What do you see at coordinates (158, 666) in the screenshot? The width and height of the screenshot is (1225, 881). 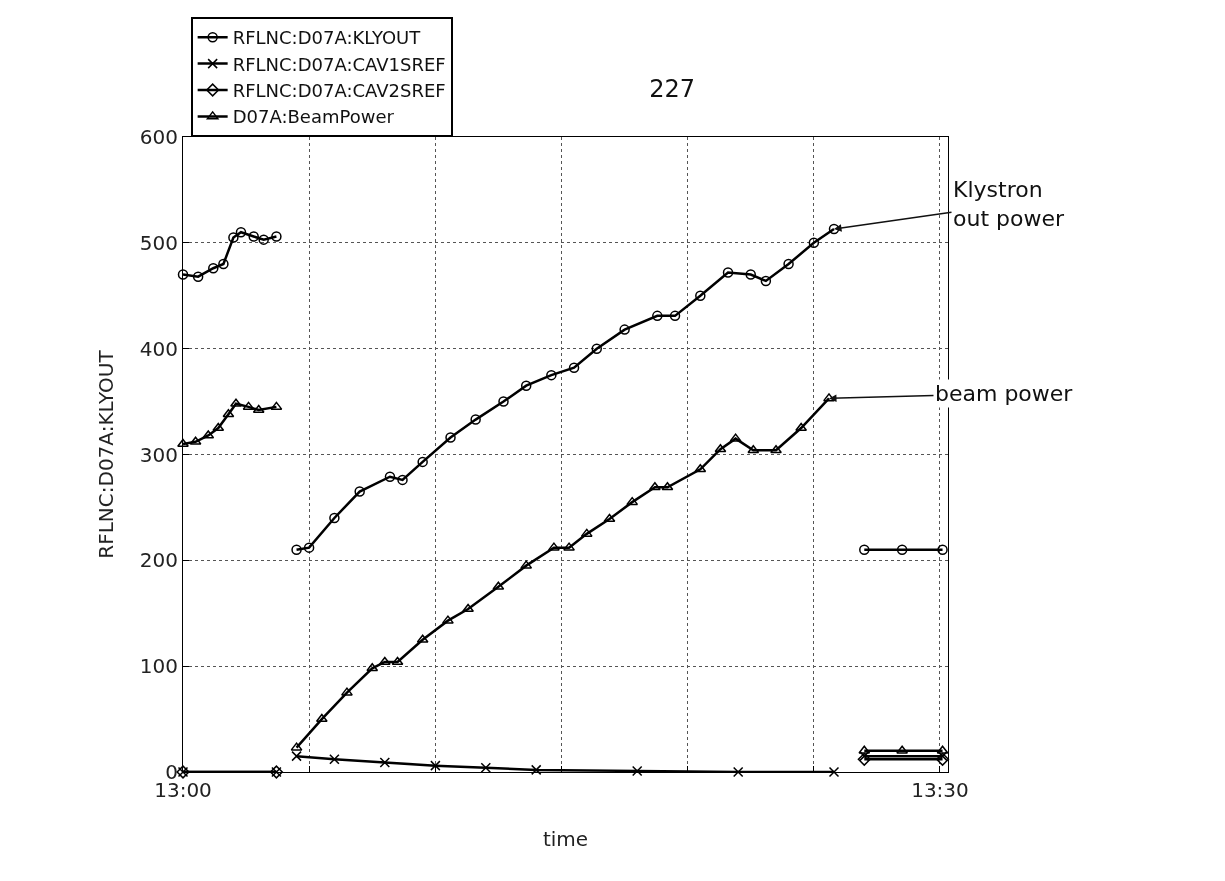 I see `y-tick-label: 100` at bounding box center [158, 666].